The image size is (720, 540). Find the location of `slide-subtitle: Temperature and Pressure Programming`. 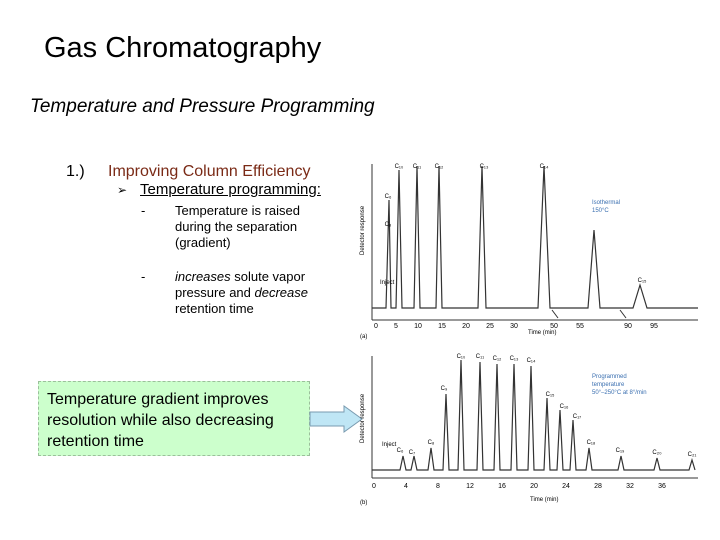

slide-subtitle: Temperature and Pressure Programming is located at coordinates (202, 106).